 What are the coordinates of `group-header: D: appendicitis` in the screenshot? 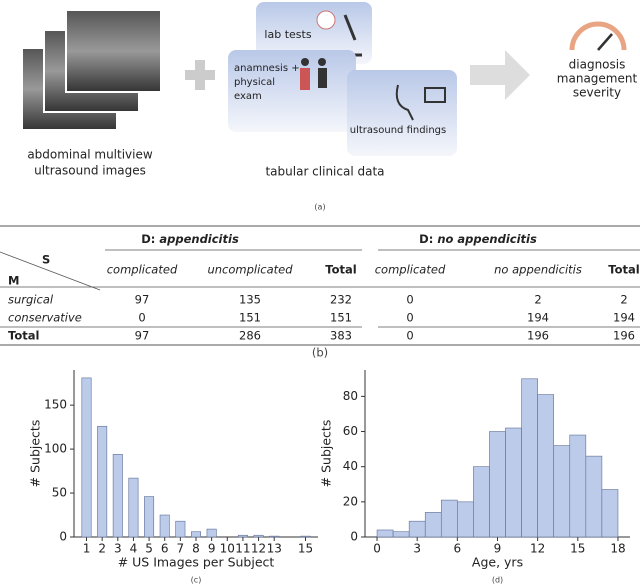 It's located at (190, 239).